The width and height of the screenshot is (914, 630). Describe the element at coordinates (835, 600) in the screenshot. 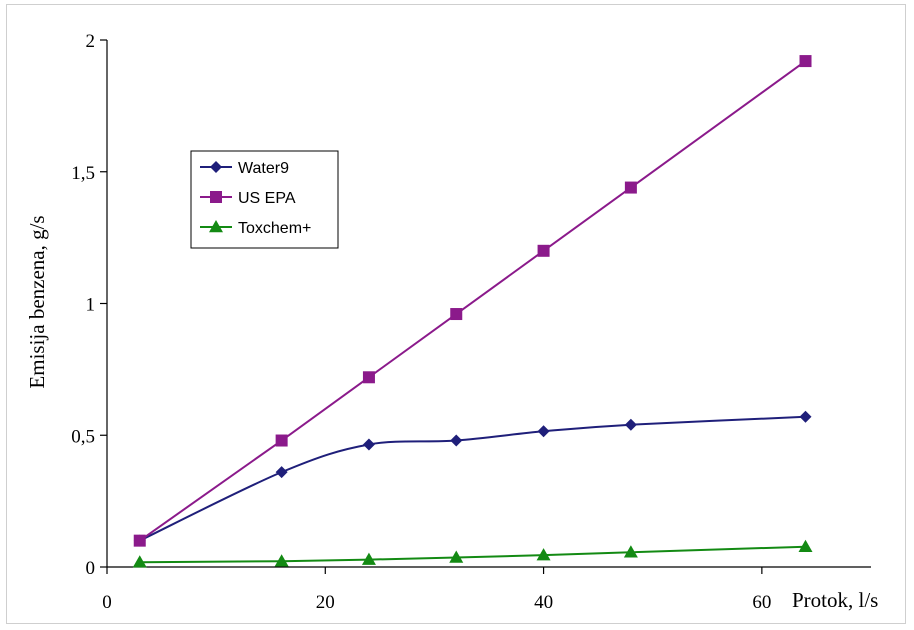

I see `x-axis-title: Protok, l/s` at that location.